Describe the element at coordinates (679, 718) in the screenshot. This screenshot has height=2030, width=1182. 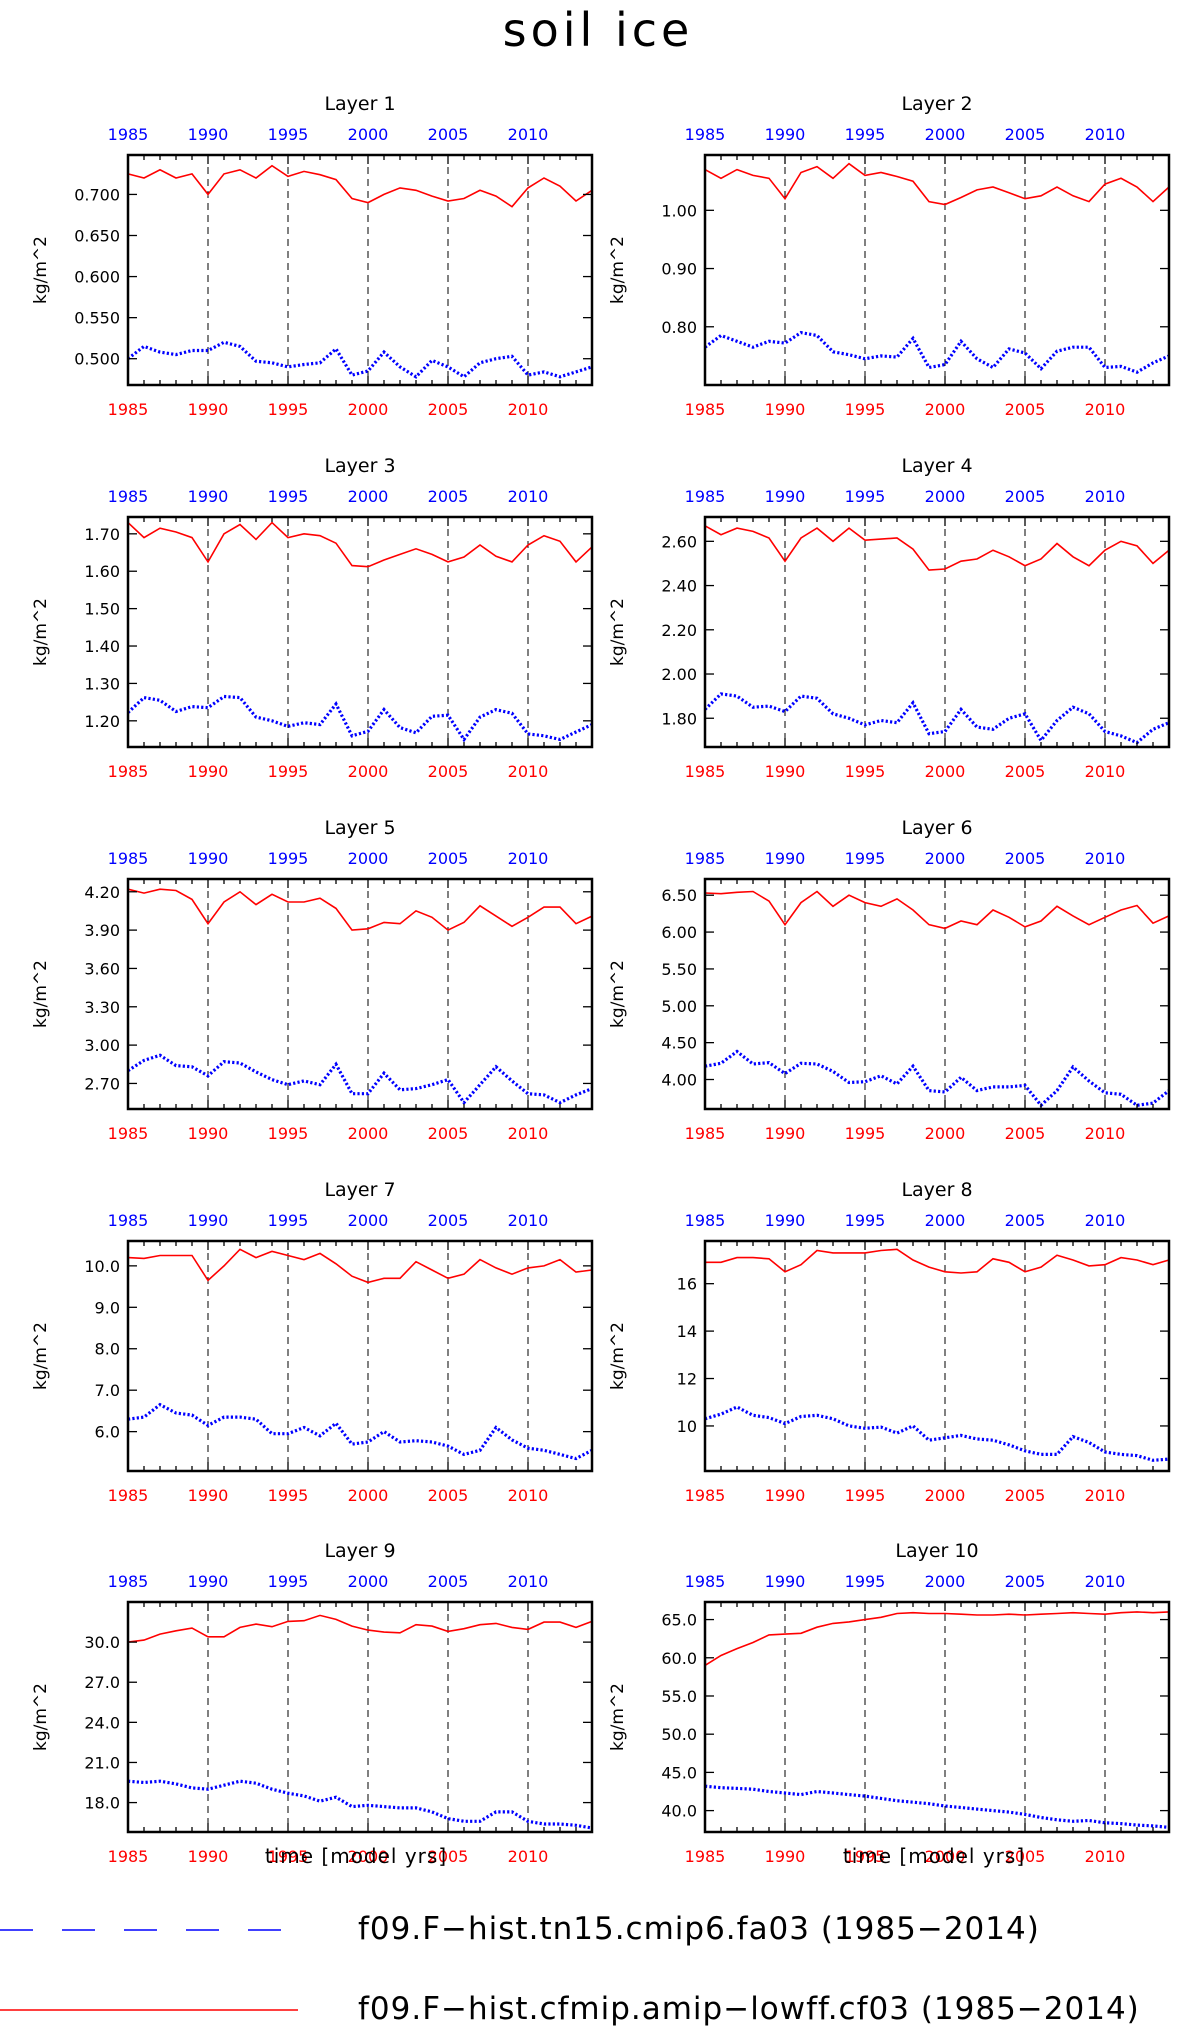
I see `y-tick-label: 1.80` at that location.